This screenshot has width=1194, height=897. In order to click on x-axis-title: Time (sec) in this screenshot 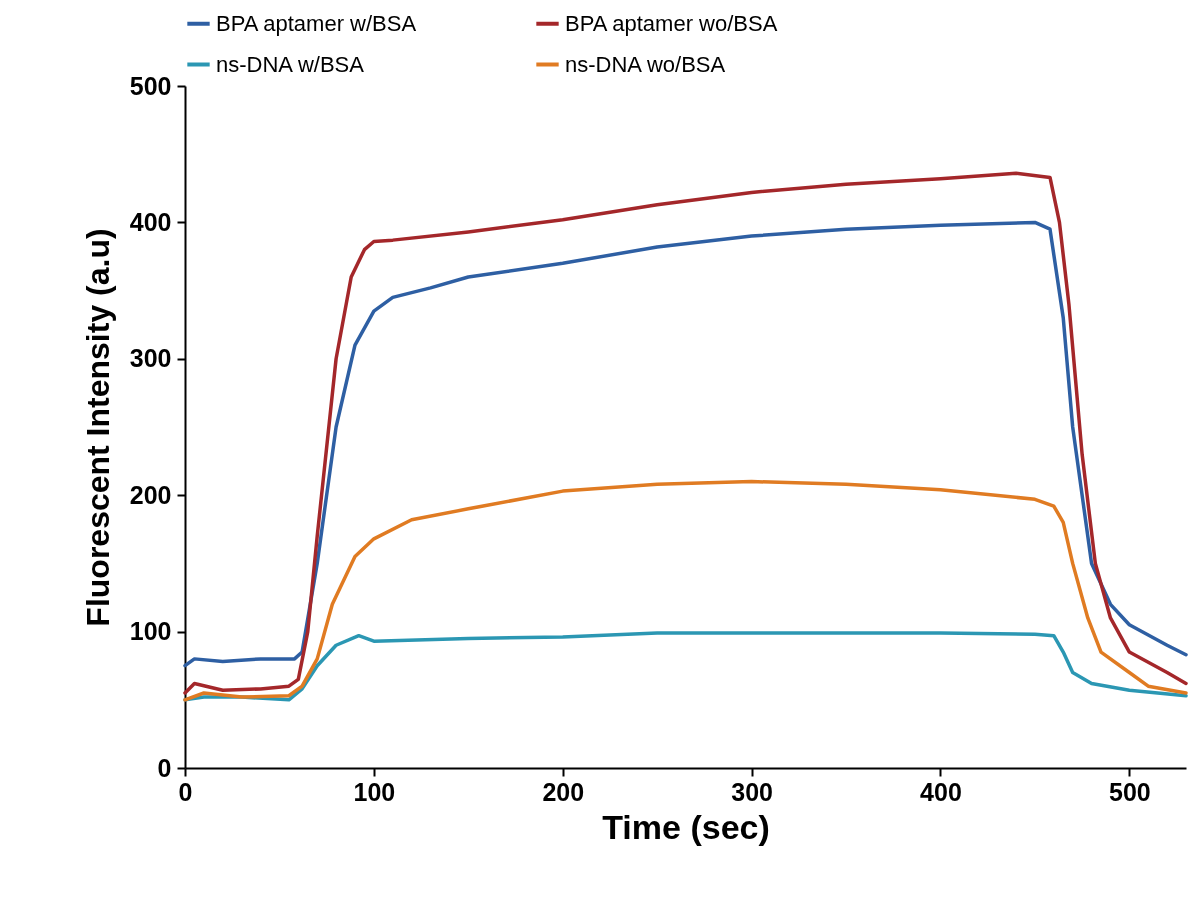, I will do `click(686, 826)`.